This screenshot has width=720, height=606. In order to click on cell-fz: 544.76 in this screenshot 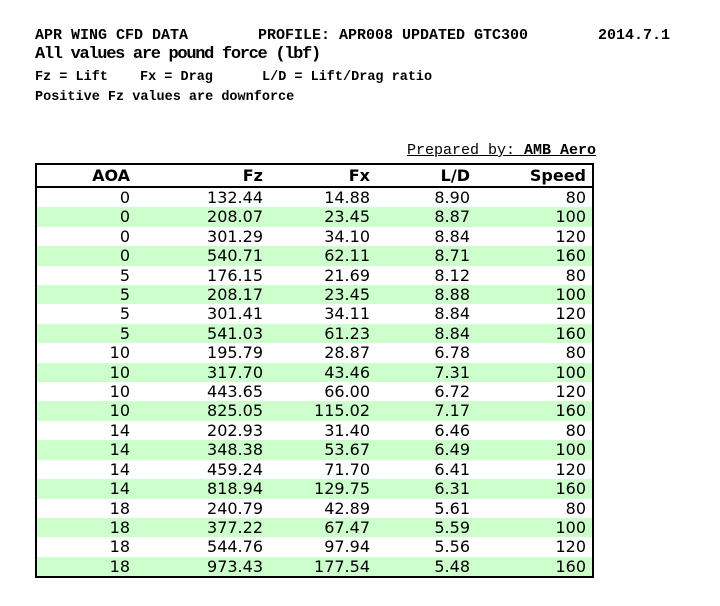, I will do `click(235, 547)`.